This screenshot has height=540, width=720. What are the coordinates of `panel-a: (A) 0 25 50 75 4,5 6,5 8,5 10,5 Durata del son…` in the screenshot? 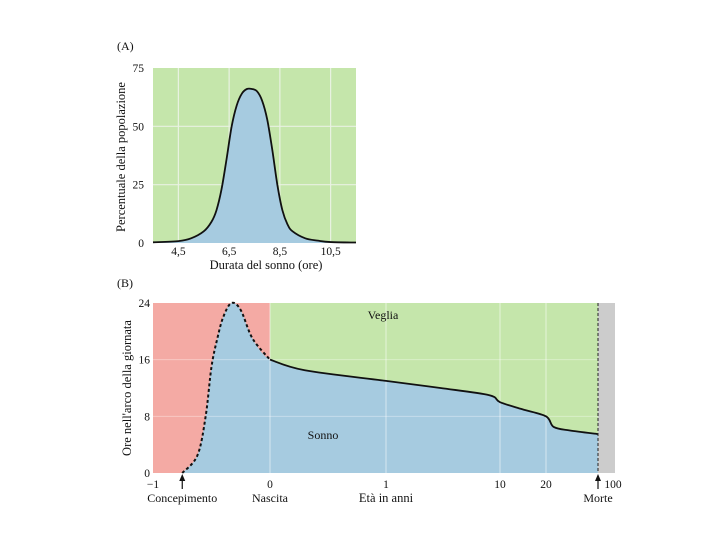 It's located at (235, 155).